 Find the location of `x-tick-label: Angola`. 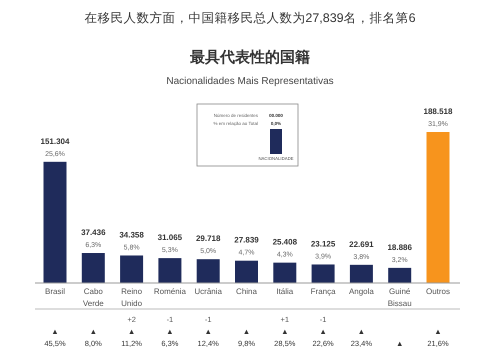

x-tick-label: Angola is located at coordinates (361, 291).